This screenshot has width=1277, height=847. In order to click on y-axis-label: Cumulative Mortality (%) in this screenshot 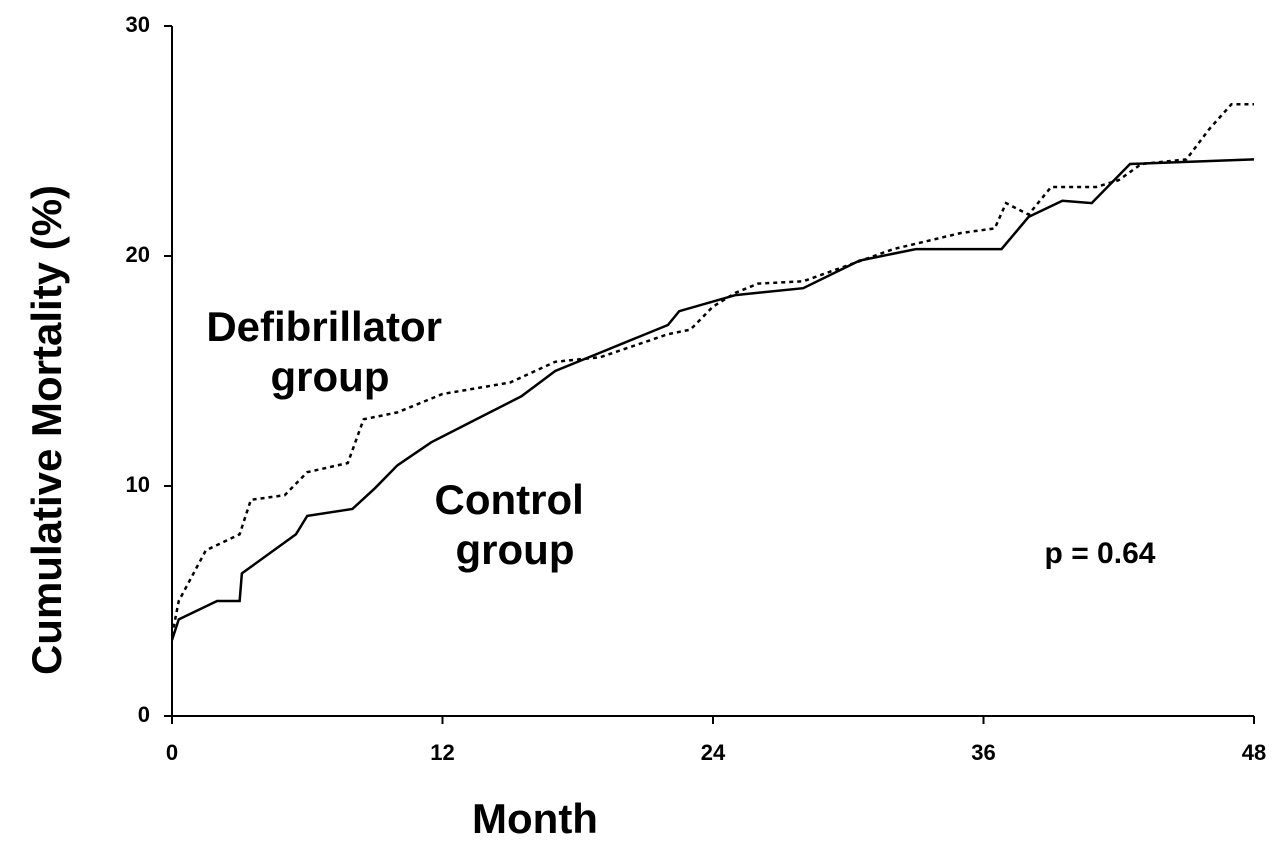, I will do `click(46, 430)`.